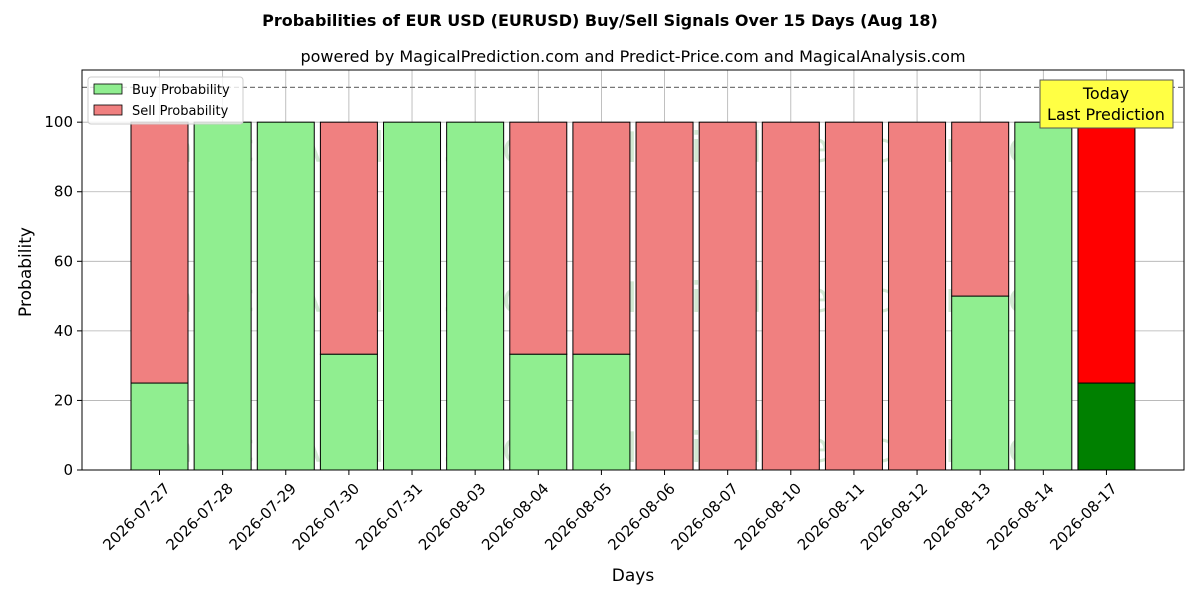  Describe the element at coordinates (181, 90) in the screenshot. I see `legend-label: Buy Probability` at that location.